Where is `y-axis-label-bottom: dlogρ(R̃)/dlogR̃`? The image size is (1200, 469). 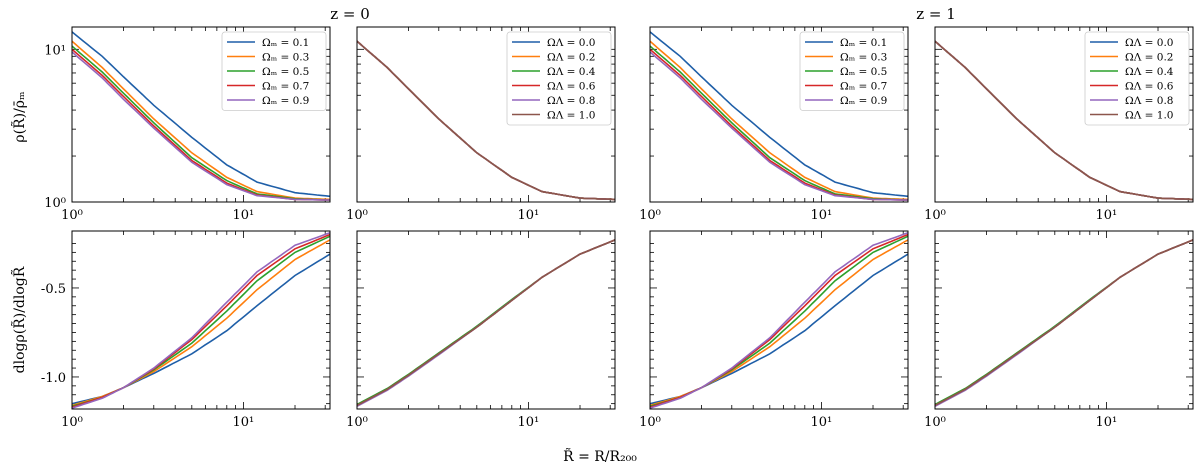 y-axis-label-bottom: dlogρ(R̃)/dlogR̃ is located at coordinates (19, 319).